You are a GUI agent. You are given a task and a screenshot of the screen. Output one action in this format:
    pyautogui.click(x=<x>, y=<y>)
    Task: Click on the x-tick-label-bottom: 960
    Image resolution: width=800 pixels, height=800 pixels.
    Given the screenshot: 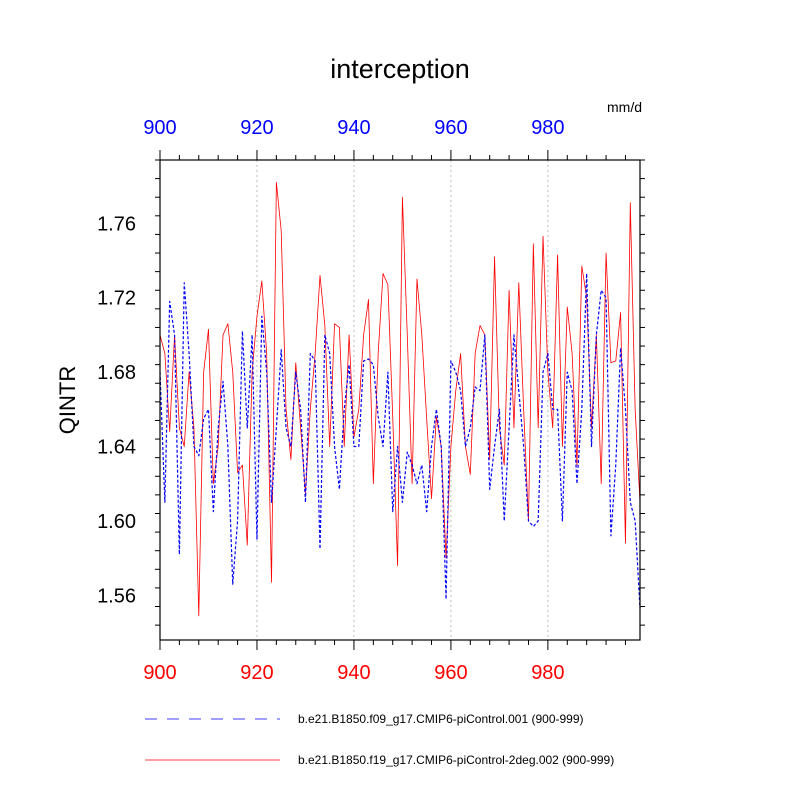 What is the action you would take?
    pyautogui.click(x=450, y=673)
    